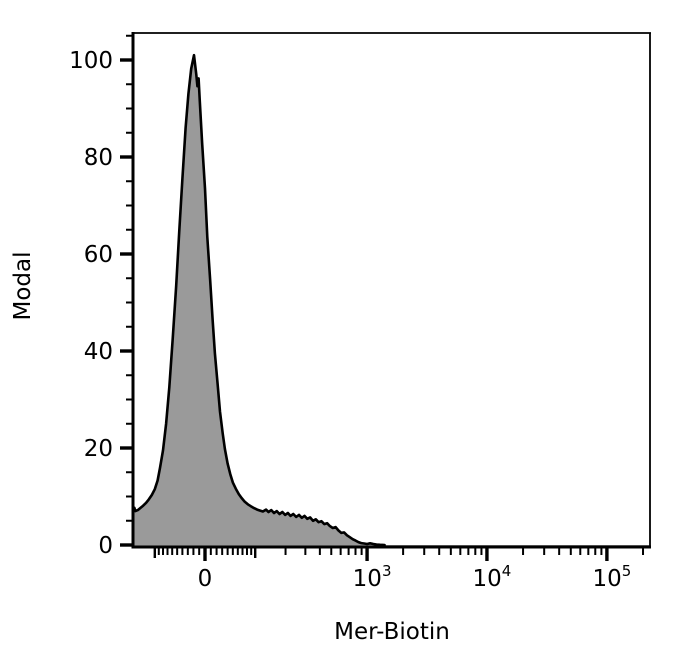  What do you see at coordinates (98, 449) in the screenshot?
I see `y-tick-label: 20` at bounding box center [98, 449].